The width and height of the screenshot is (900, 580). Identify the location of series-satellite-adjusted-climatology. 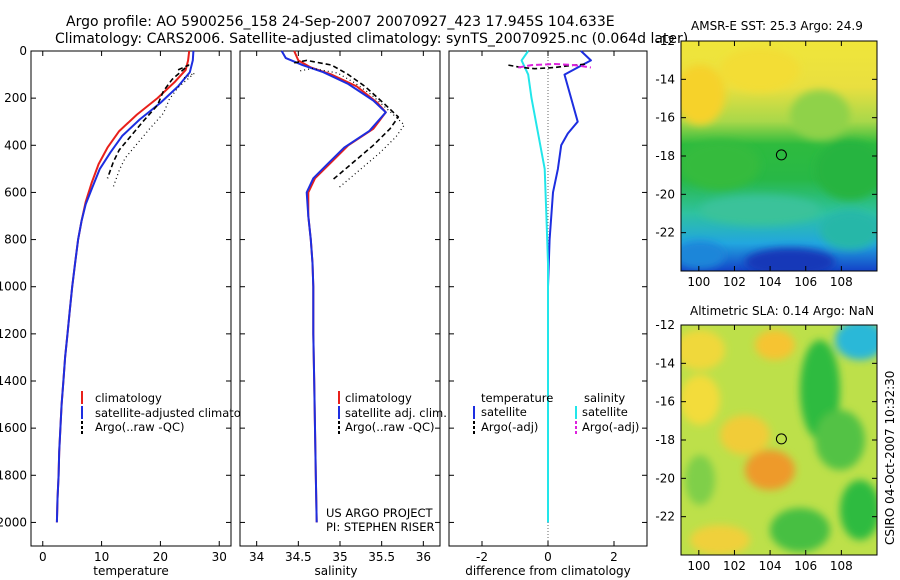
(125, 286).